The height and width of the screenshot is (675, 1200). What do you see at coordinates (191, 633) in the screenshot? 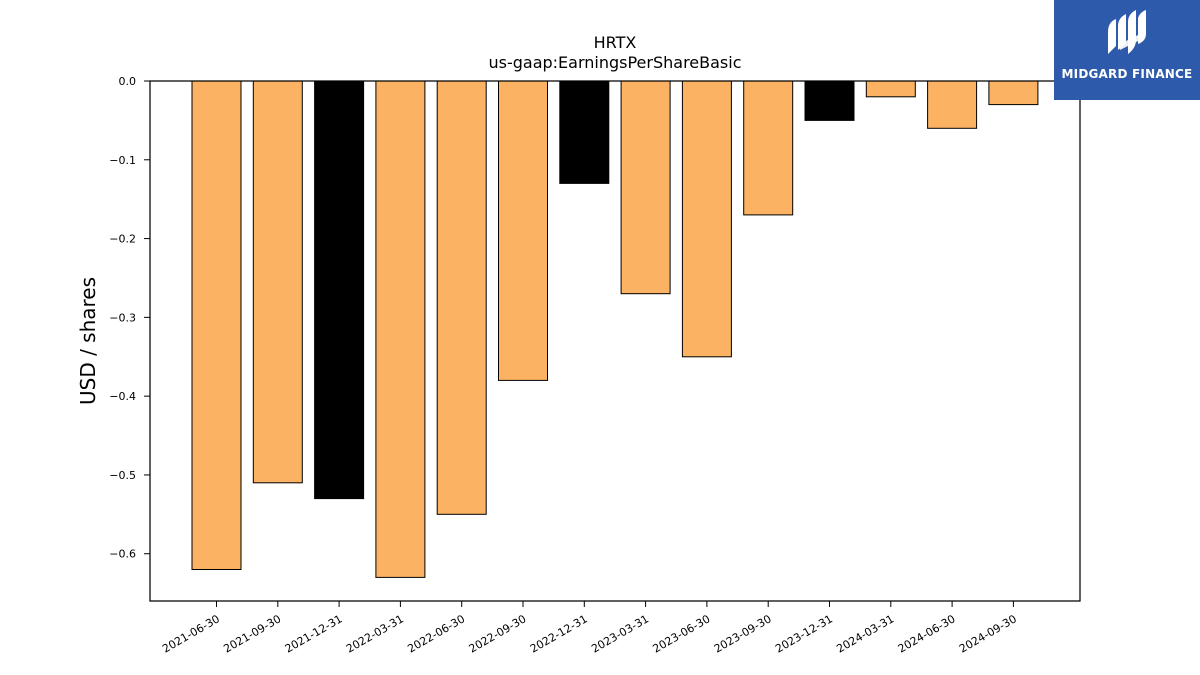
I see `x-tick-label: 2021-06-30` at bounding box center [191, 633].